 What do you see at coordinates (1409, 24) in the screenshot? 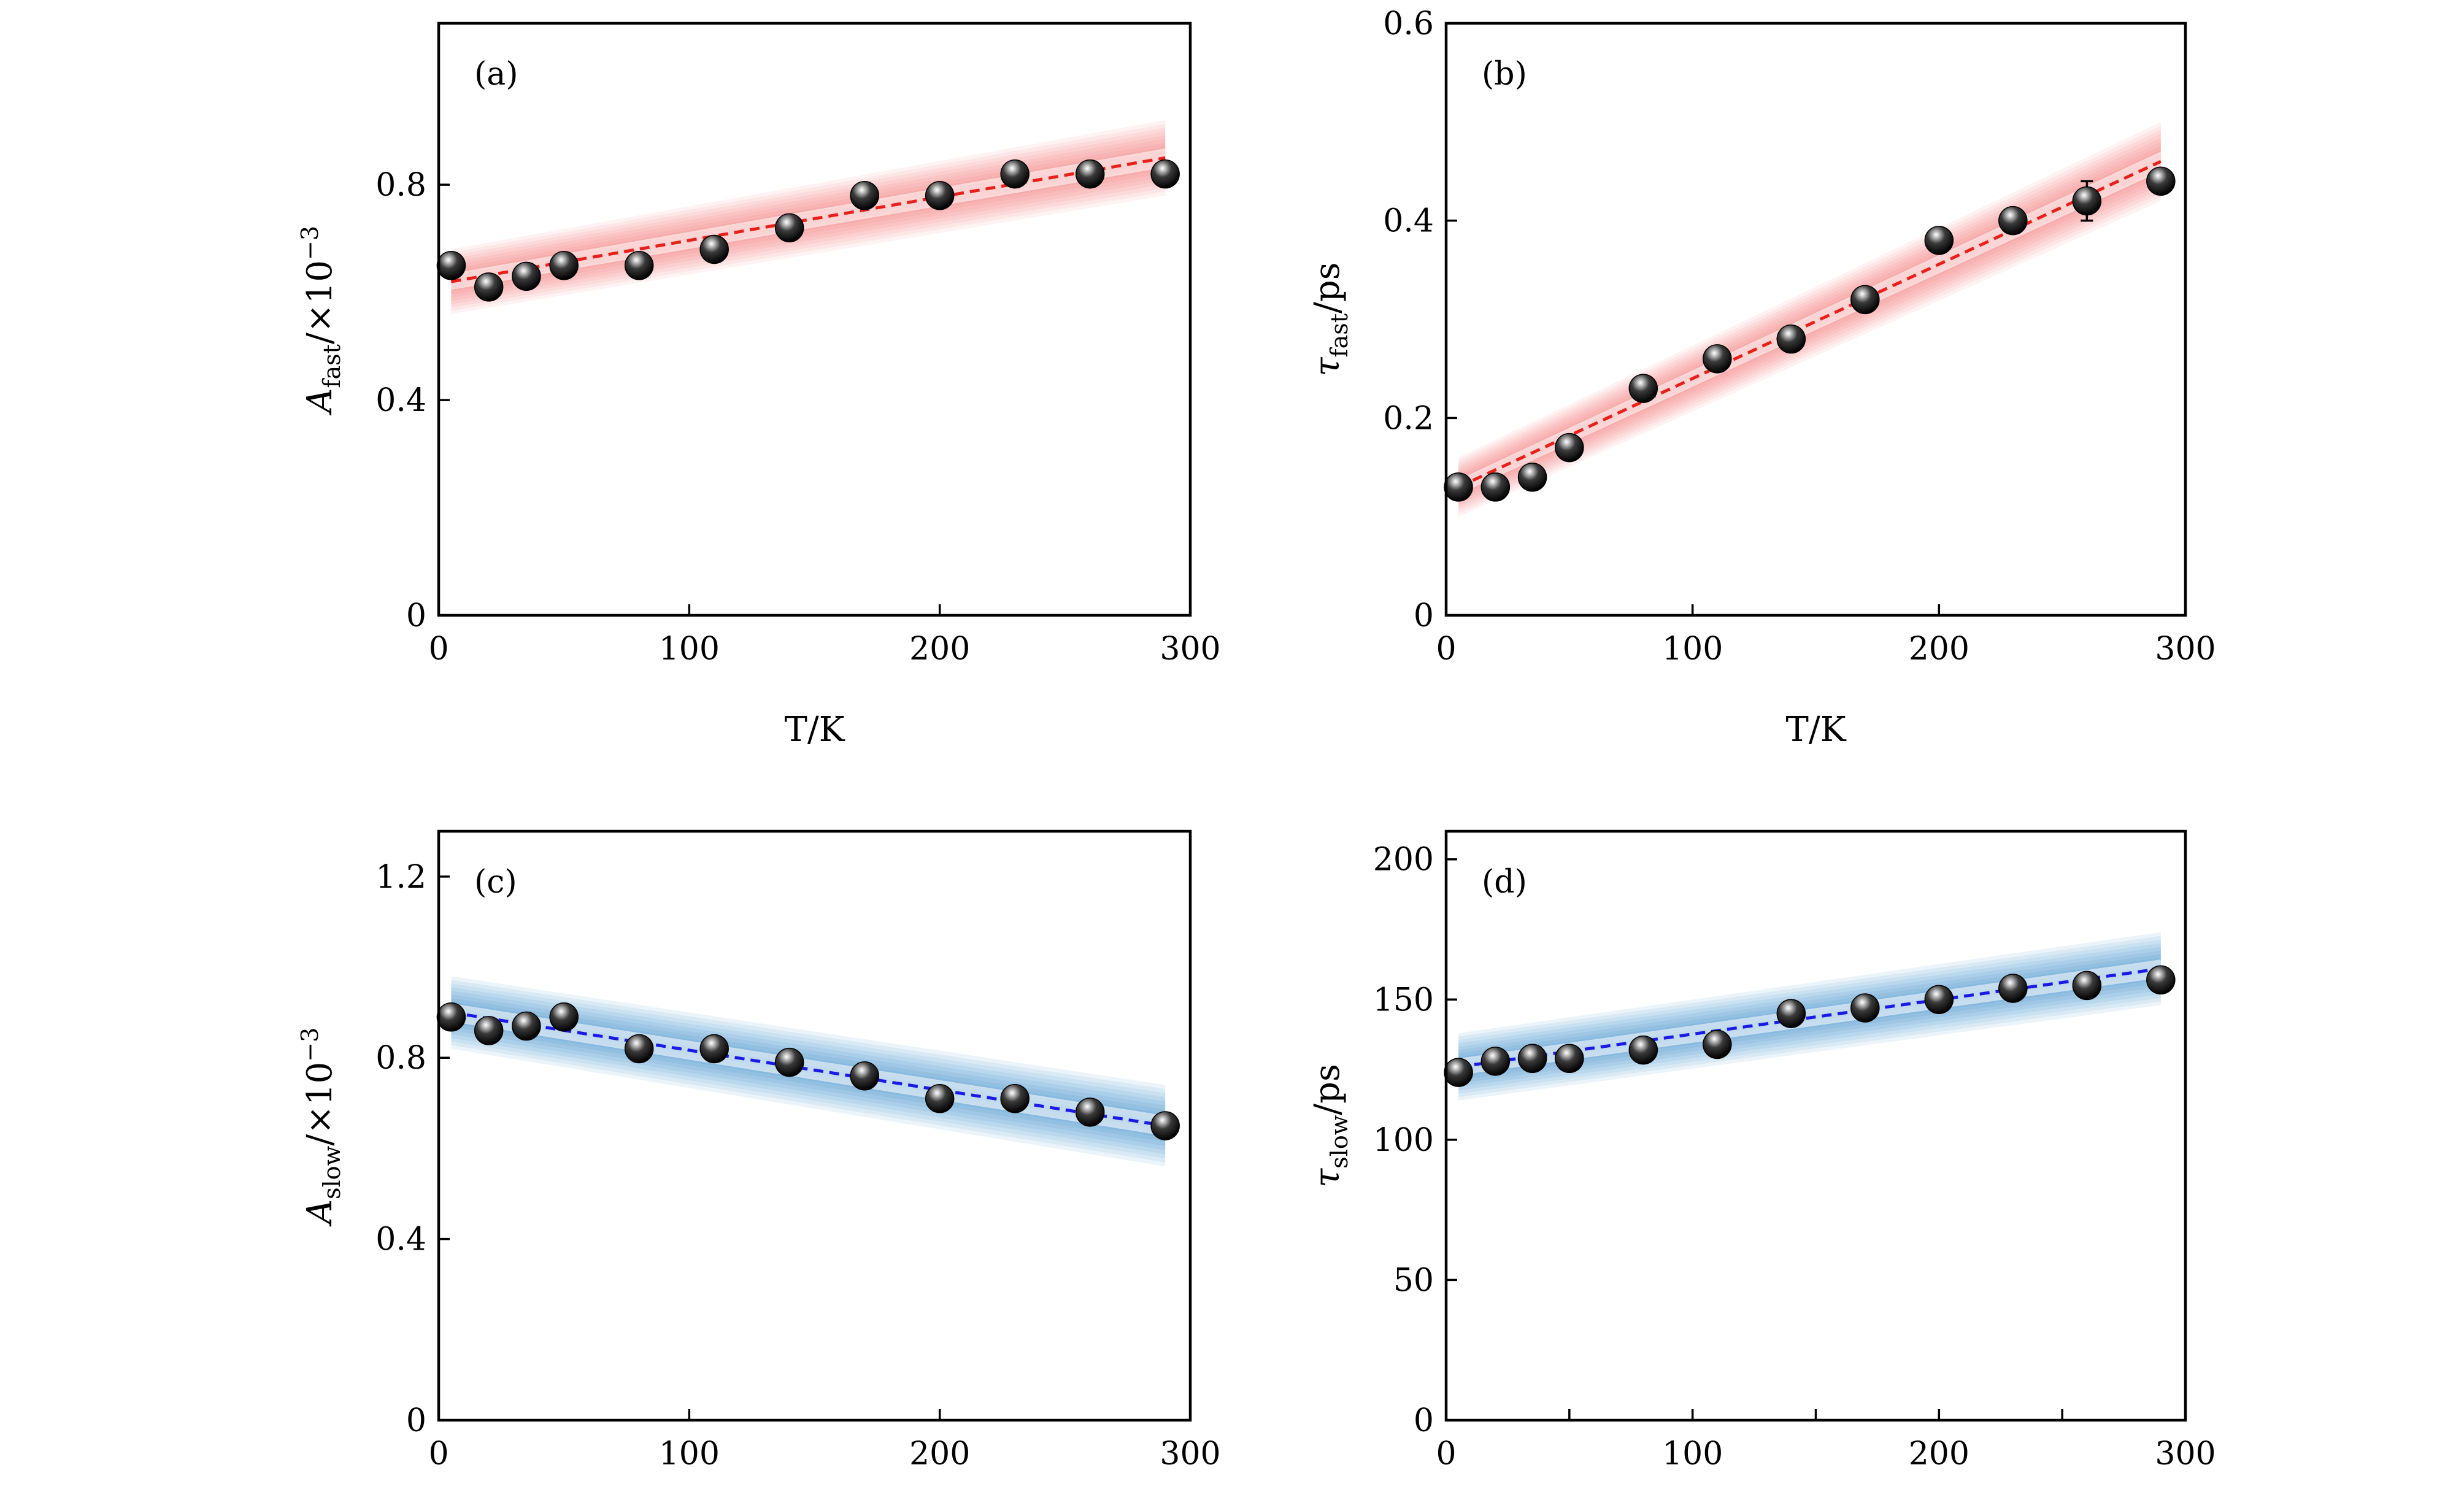
I see `y-tick-label: 0.6` at bounding box center [1409, 24].